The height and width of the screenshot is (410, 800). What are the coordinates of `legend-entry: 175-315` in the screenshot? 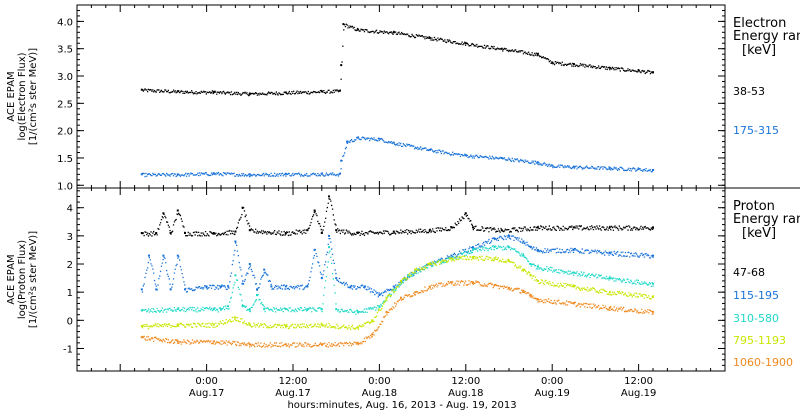 It's located at (756, 130).